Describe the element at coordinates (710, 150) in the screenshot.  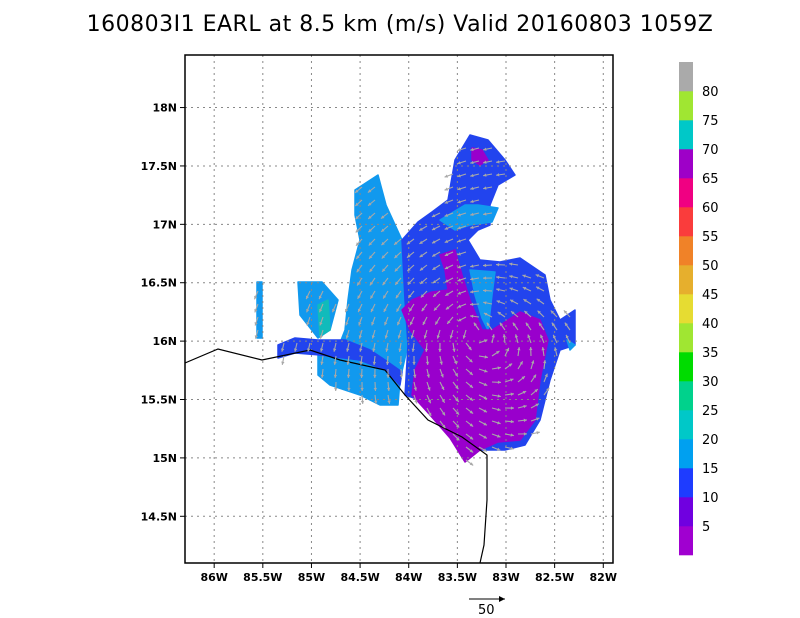
I see `colorbar-label: 70` at that location.